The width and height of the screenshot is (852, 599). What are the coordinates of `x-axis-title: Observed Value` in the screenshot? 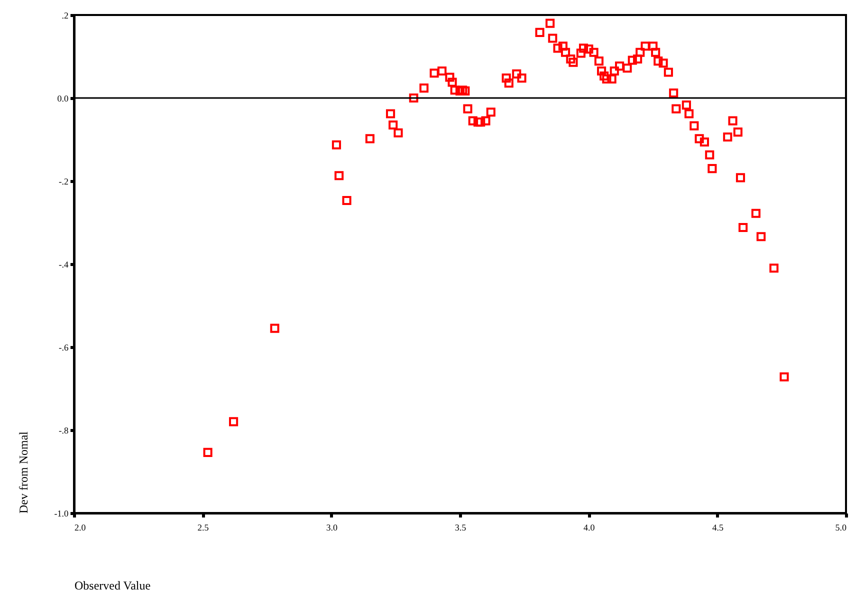 It's located at (112, 585).